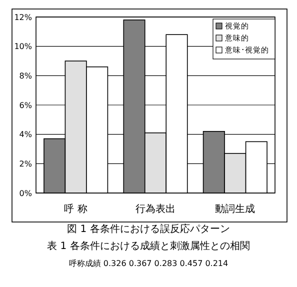 The width and height of the screenshot is (297, 287). I want to click on x-tick-label: 行為表出, so click(156, 209).